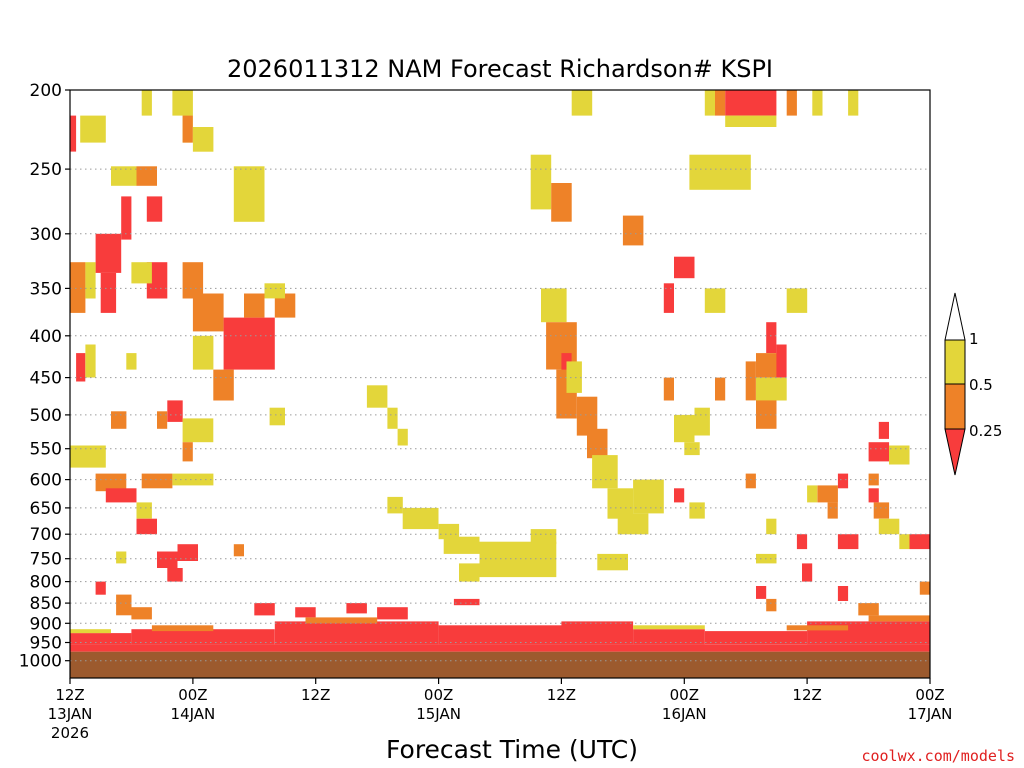 The height and width of the screenshot is (768, 1024). Describe the element at coordinates (973, 384) in the screenshot. I see `legend: 1 0.5 0.25` at that location.